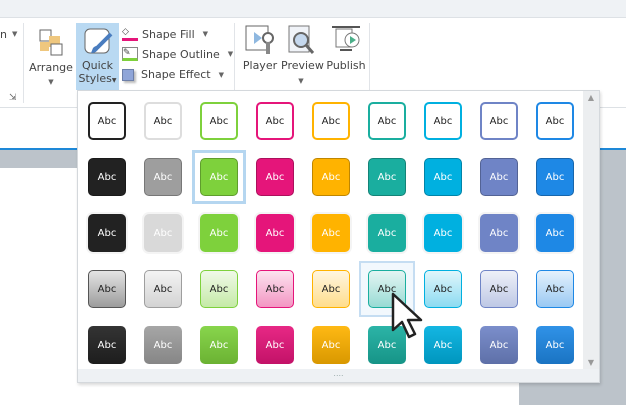 The image size is (626, 405). I want to click on publish-icon, so click(346, 38).